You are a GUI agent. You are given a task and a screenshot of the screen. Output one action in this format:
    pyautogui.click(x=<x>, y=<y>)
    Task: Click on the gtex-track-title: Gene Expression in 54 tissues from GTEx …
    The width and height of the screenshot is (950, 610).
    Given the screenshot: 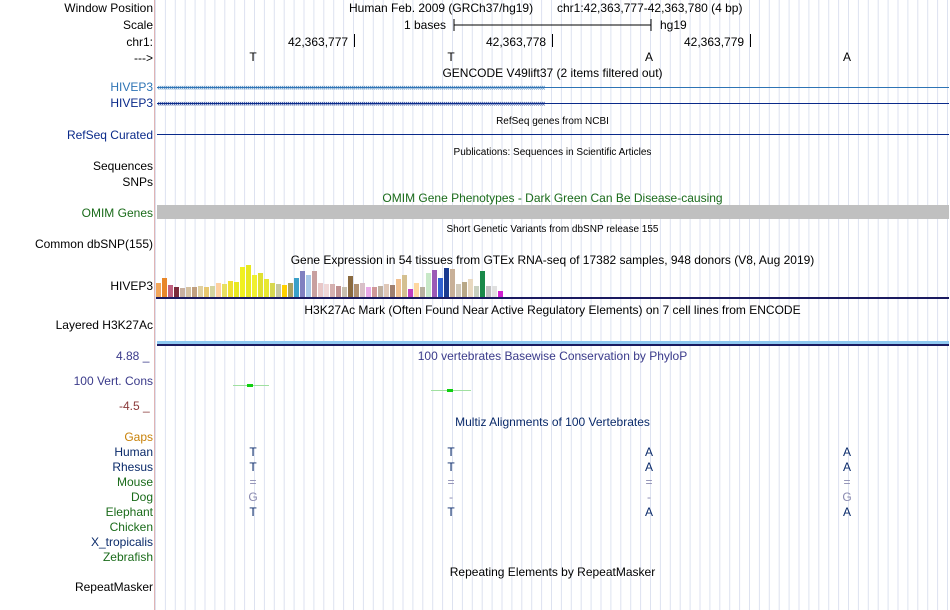 What is the action you would take?
    pyautogui.click(x=552, y=260)
    